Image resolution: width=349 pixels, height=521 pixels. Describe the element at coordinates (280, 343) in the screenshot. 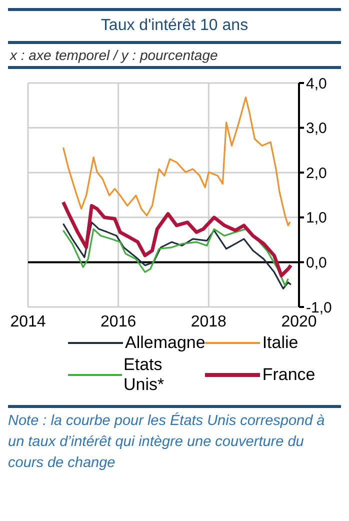

I see `legend-label: Italie` at that location.